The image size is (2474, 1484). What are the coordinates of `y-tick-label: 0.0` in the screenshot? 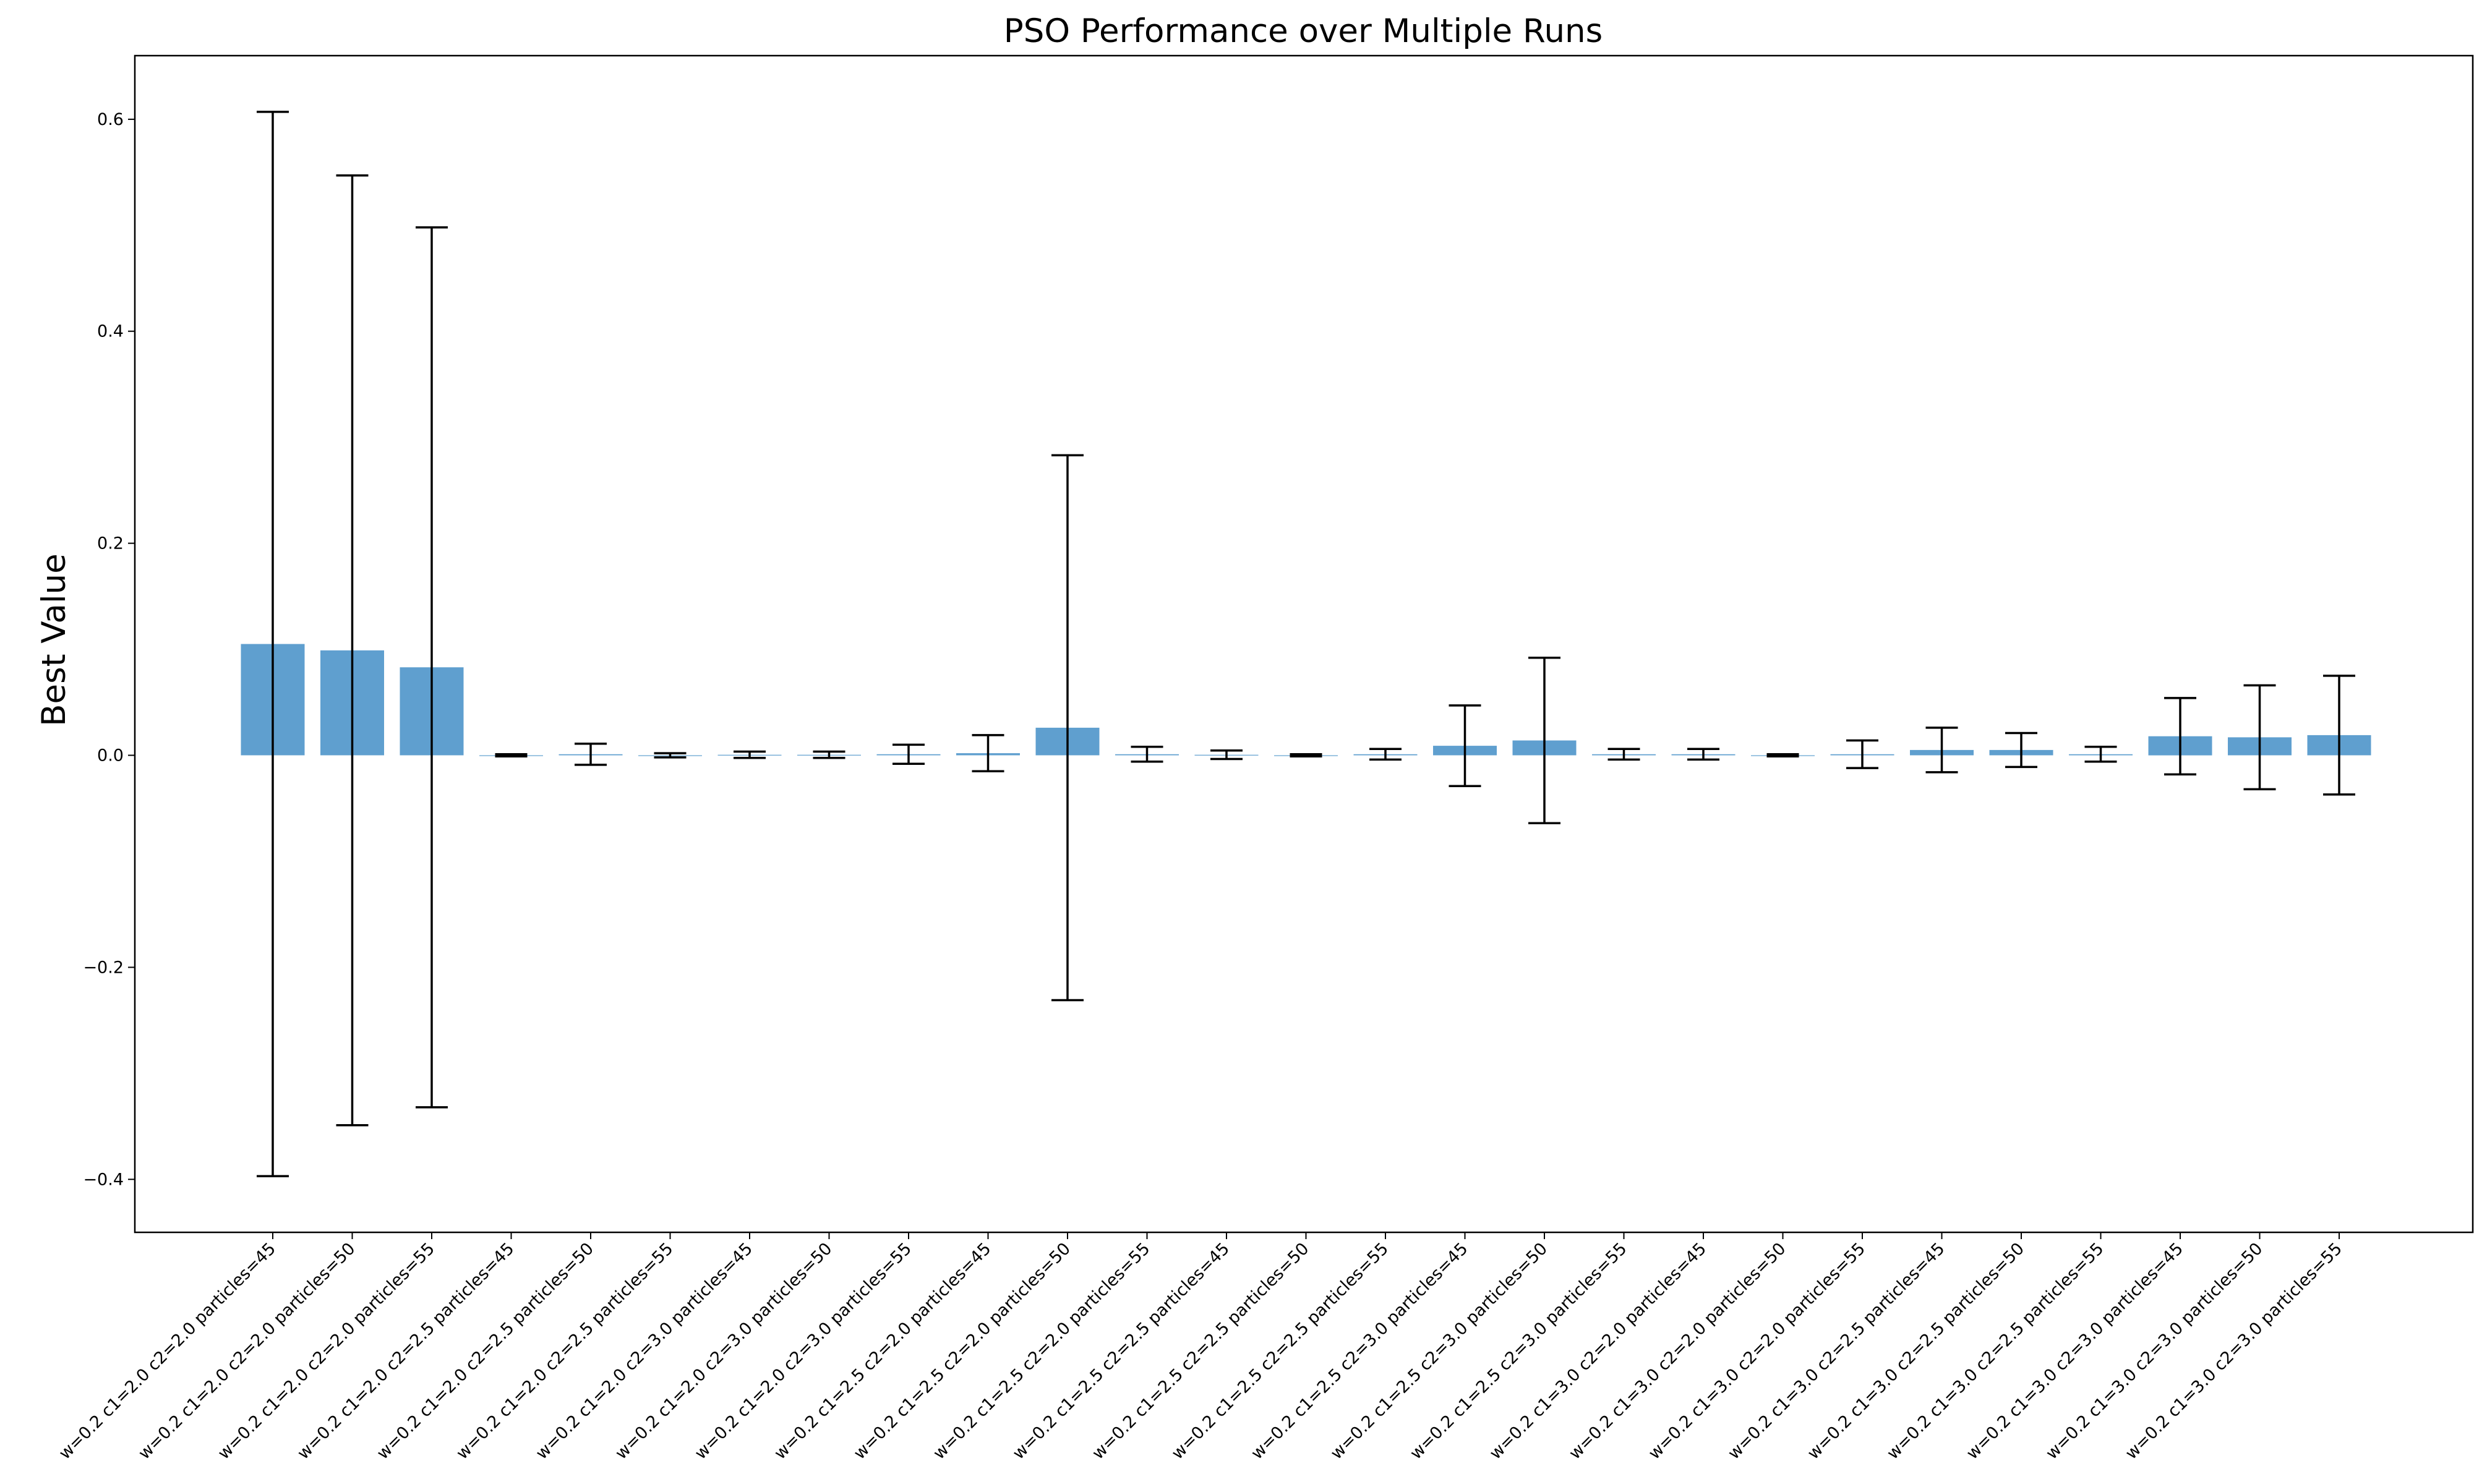 It's located at (110, 755).